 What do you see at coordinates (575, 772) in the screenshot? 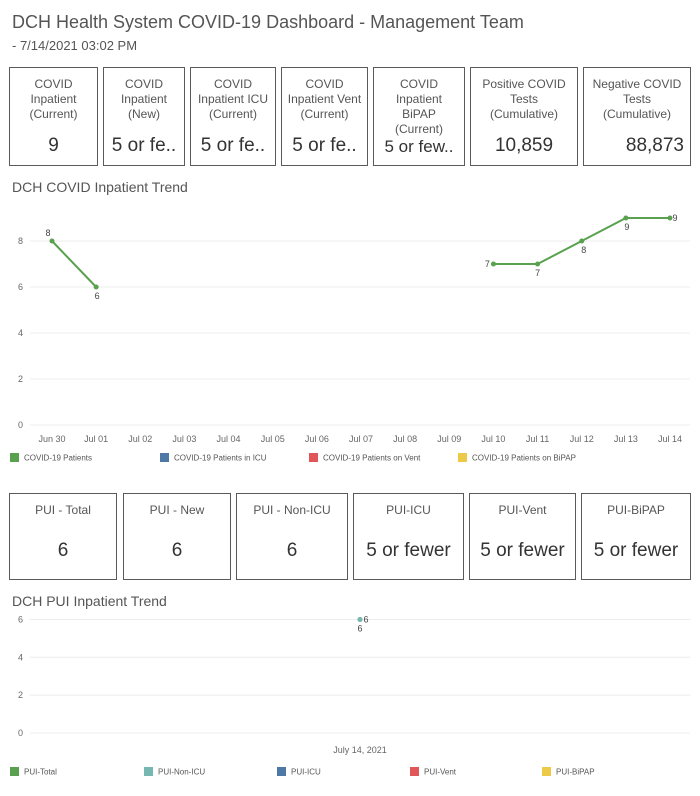
I see `legend-label: PUI-BiPAP` at bounding box center [575, 772].